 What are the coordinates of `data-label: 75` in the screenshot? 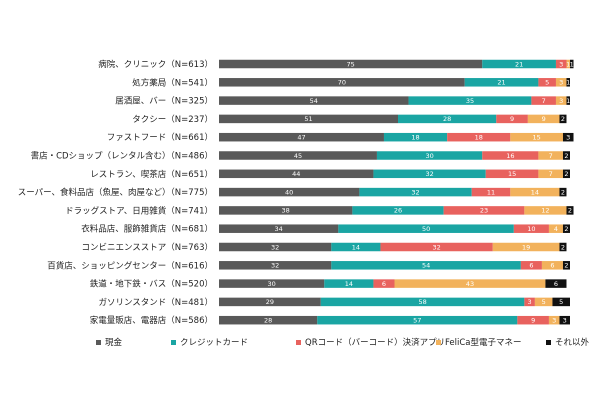 It's located at (350, 64).